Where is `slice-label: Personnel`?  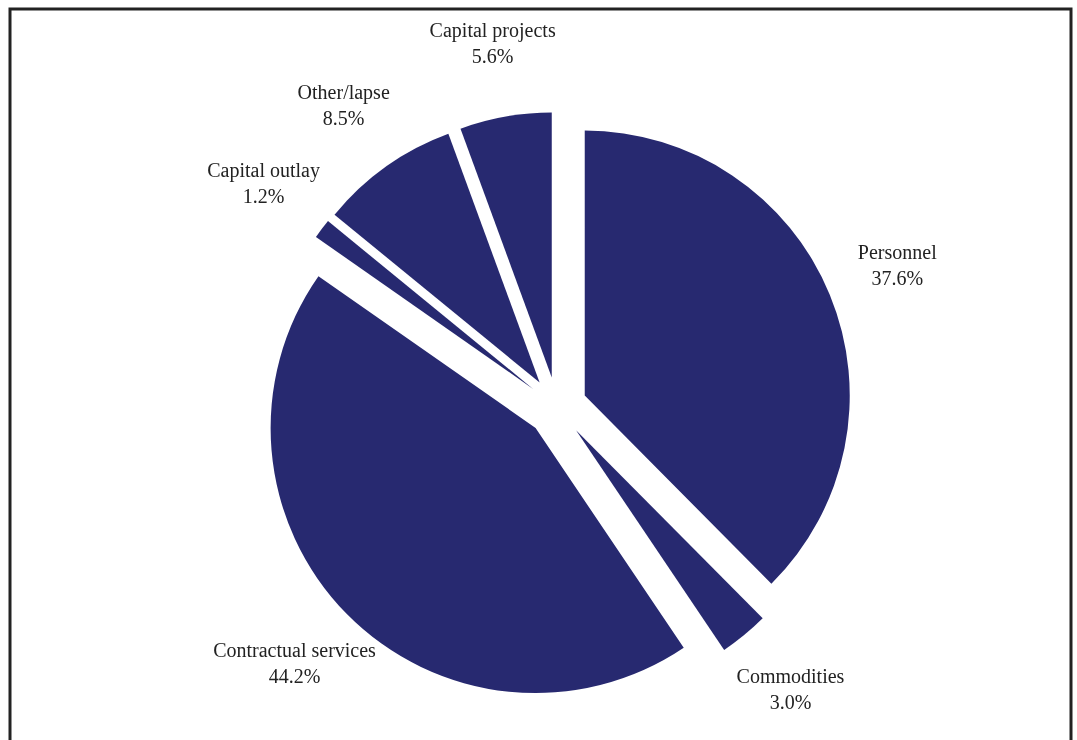
slice-label: Personnel is located at coordinates (897, 251).